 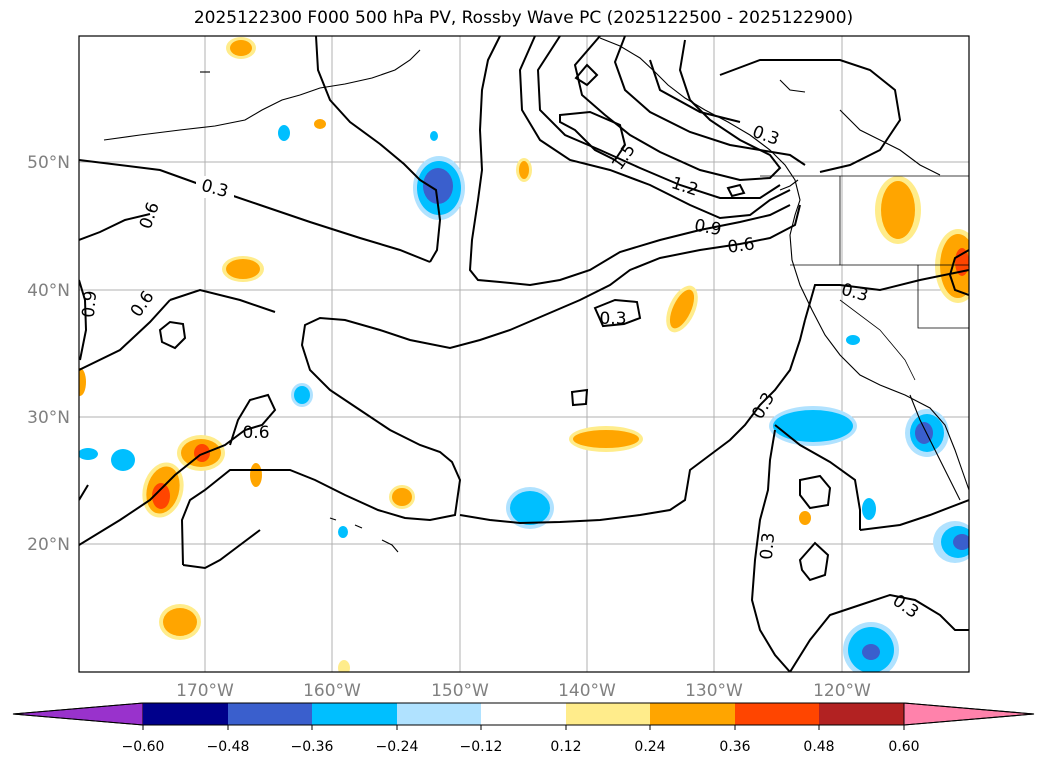 What do you see at coordinates (587, 691) in the screenshot?
I see `lon-label-140w: 140°W` at bounding box center [587, 691].